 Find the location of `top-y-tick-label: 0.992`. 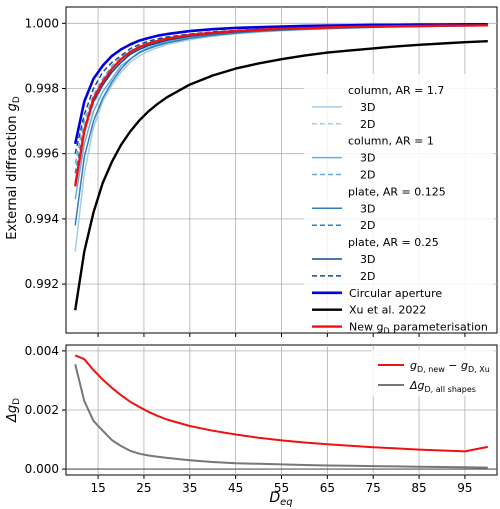

top-y-tick-label: 0.992 is located at coordinates (42, 284).